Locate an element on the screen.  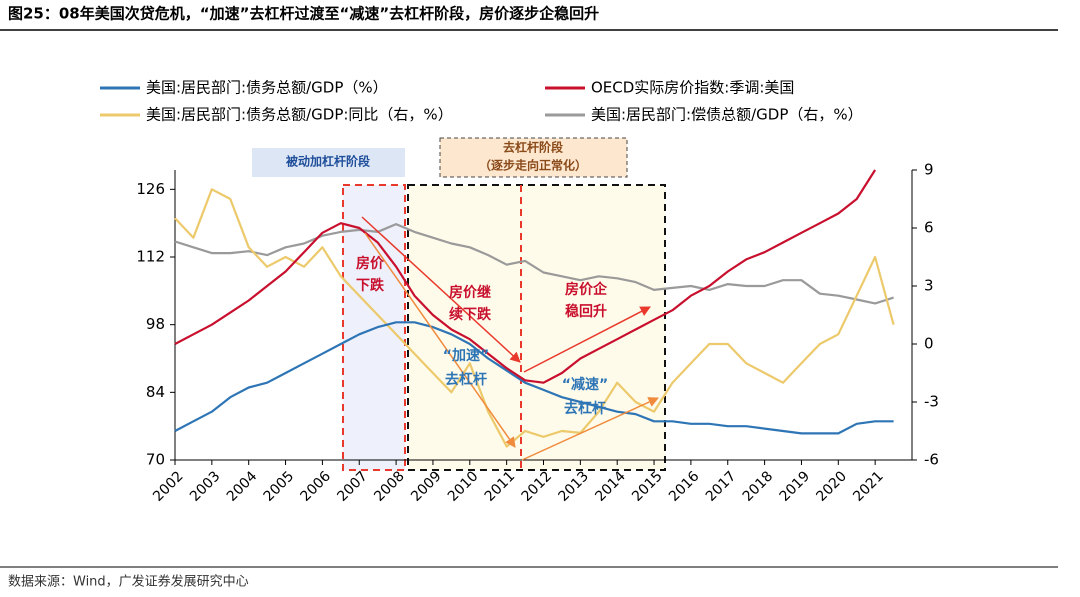
x-tick-label: 2009 is located at coordinates (426, 486).